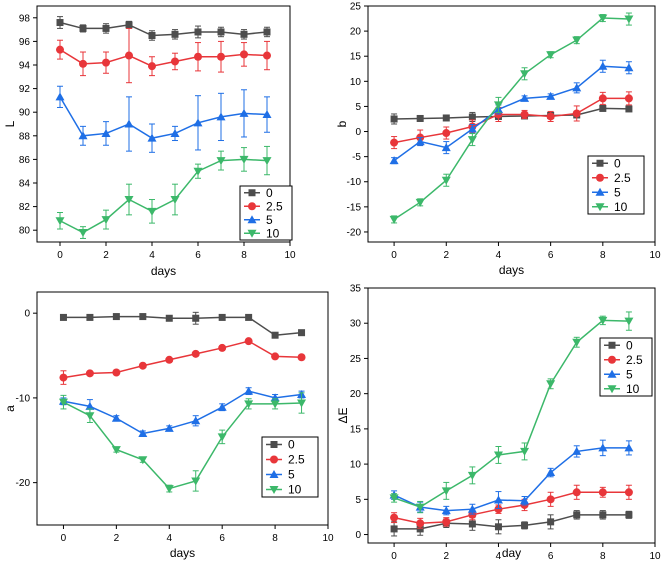 The image size is (664, 569). Describe the element at coordinates (343, 415) in the screenshot. I see `y-axis-label: ΔE` at that location.